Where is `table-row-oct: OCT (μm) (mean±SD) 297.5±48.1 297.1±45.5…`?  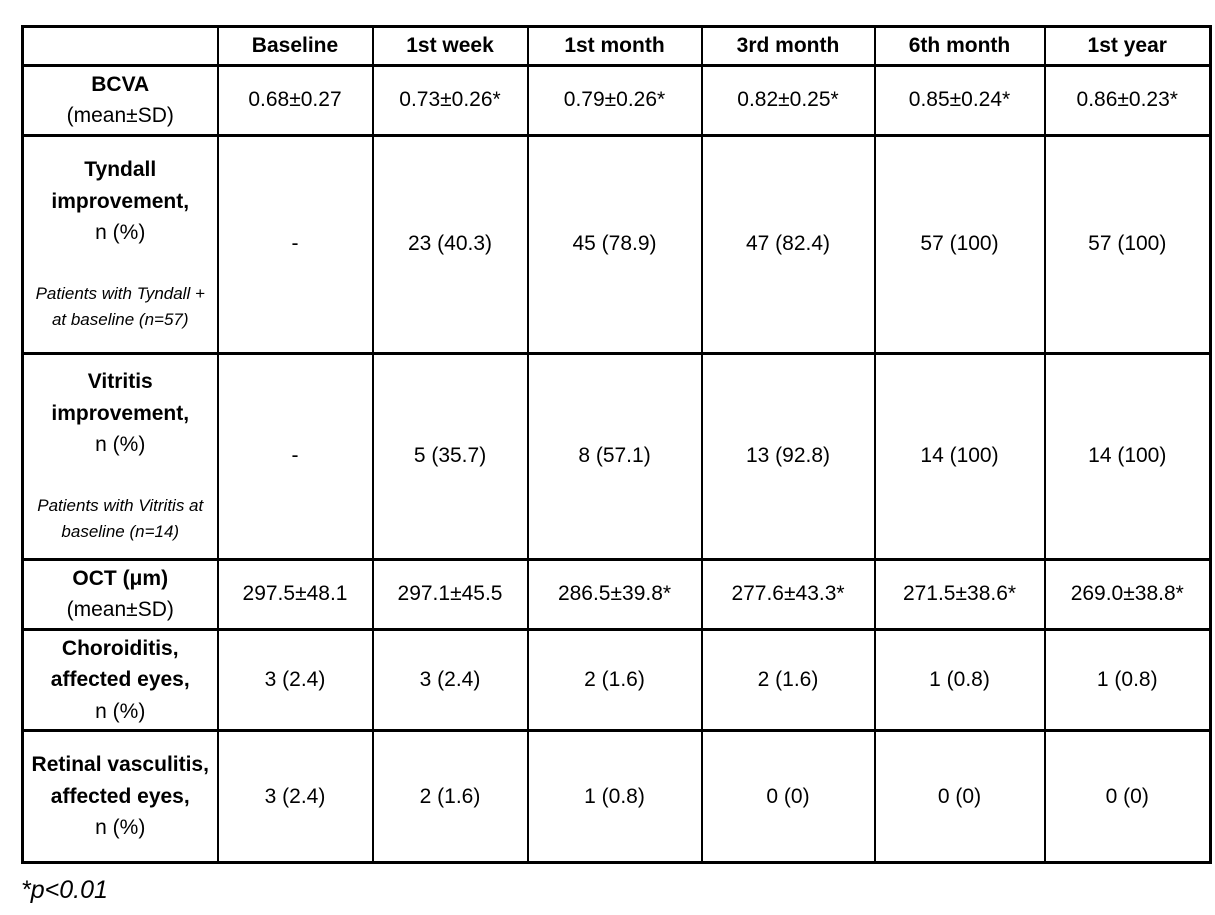
table-row-oct: OCT (μm) (mean±SD) 297.5±48.1 297.1±45.5… is located at coordinates (616, 594).